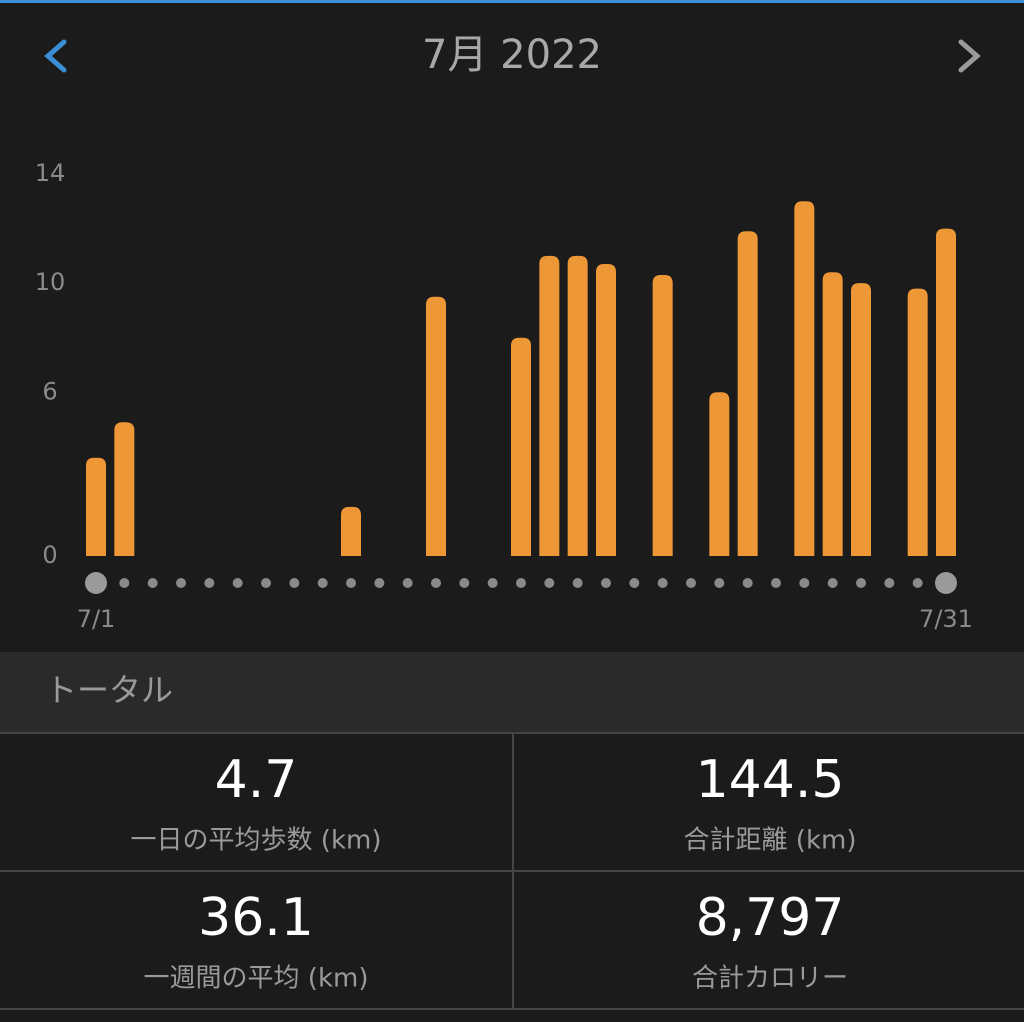  Describe the element at coordinates (770, 918) in the screenshot. I see `stat-value: 8,797` at that location.